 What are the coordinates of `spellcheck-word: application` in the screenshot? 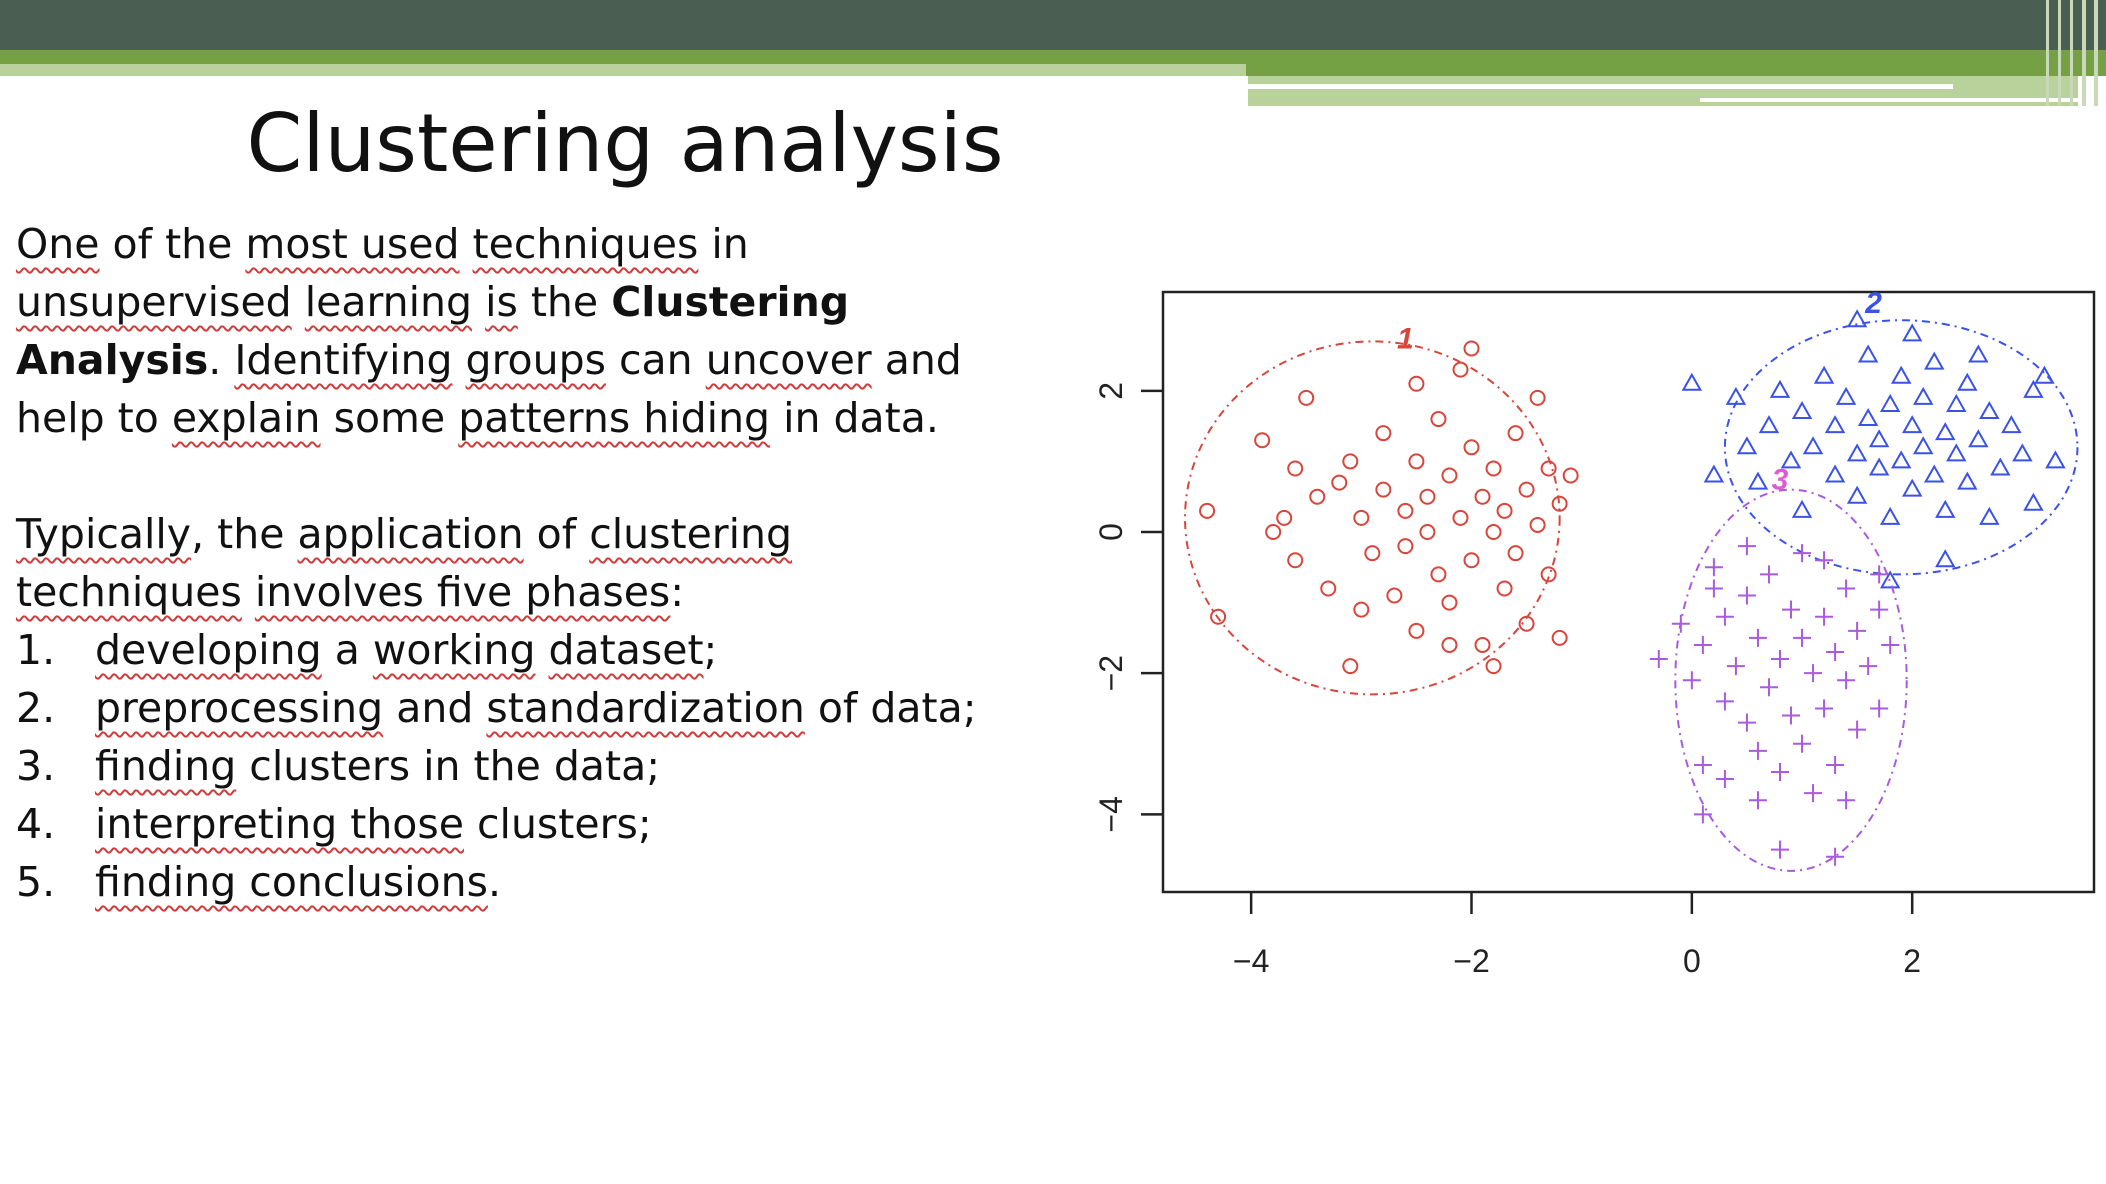 It's located at (410, 534).